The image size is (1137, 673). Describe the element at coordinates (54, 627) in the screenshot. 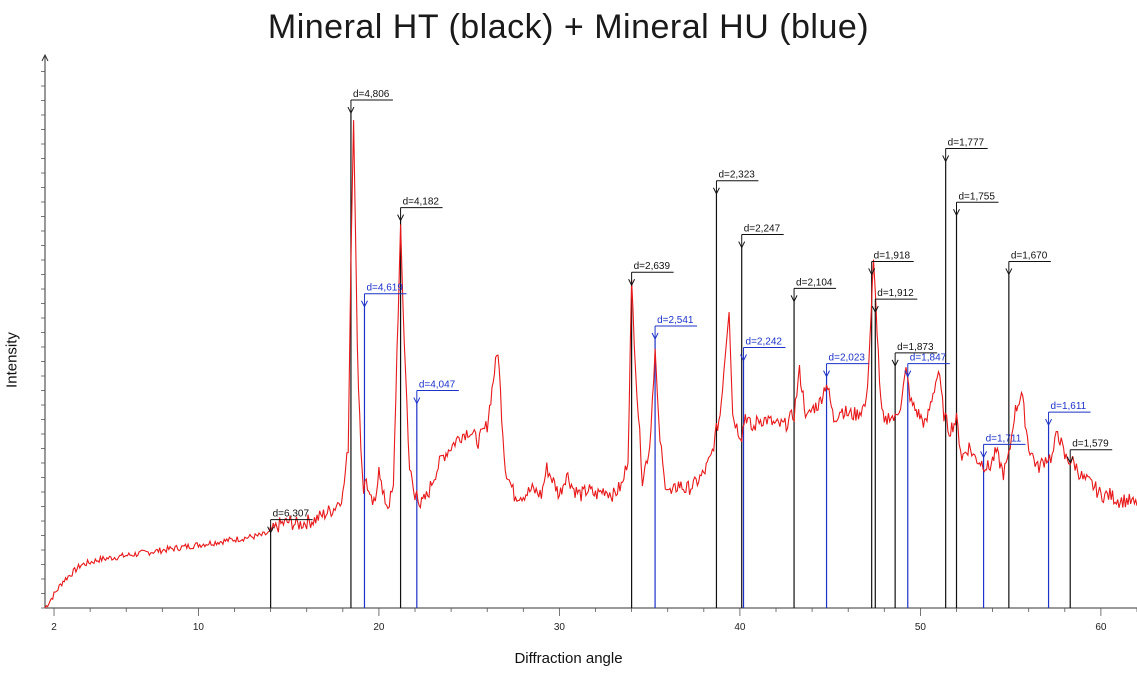

I see `x-tick-label: 2` at that location.